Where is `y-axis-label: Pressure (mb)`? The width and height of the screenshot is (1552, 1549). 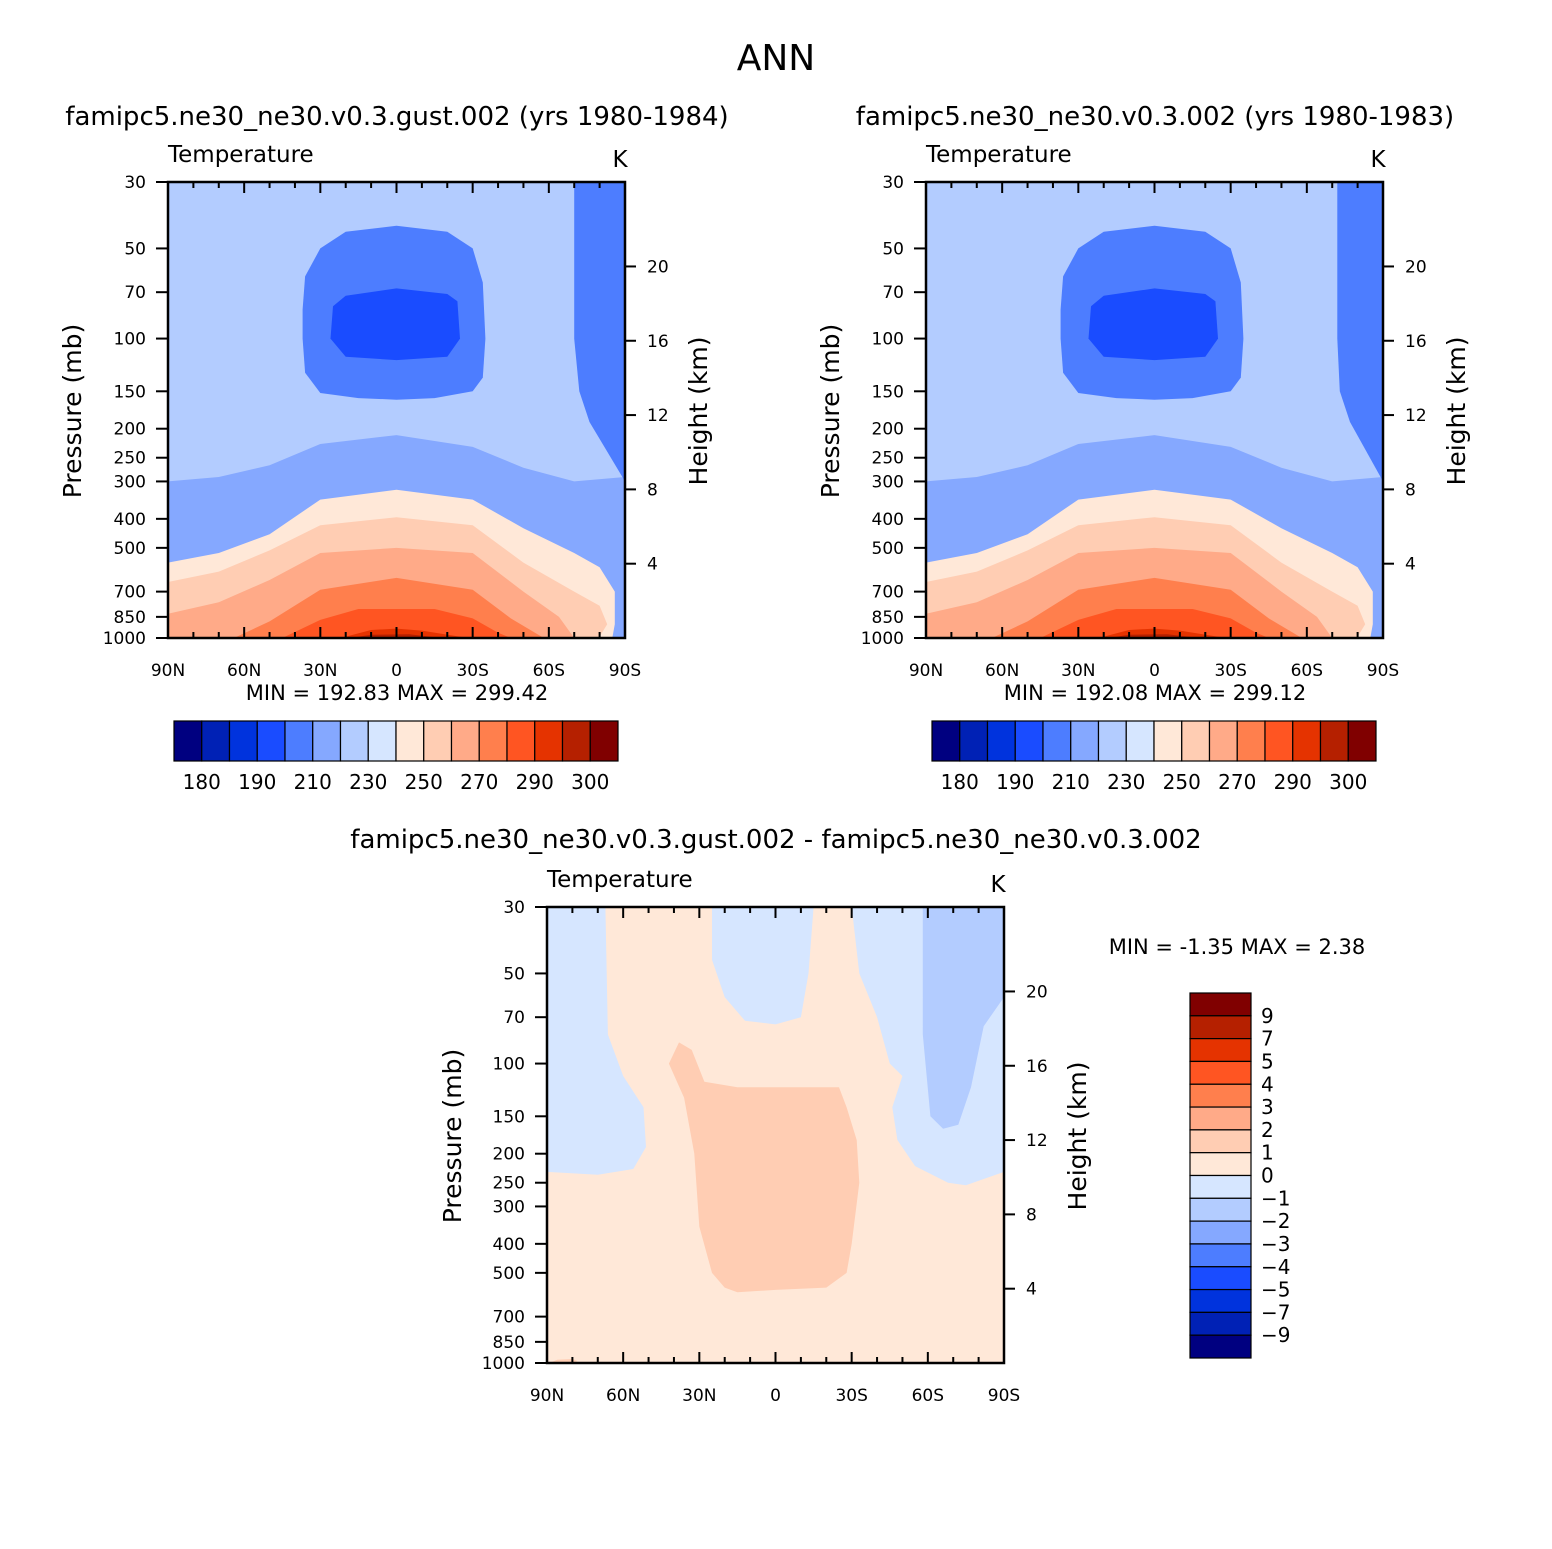
y-axis-label: Pressure (mb) is located at coordinates (830, 411).